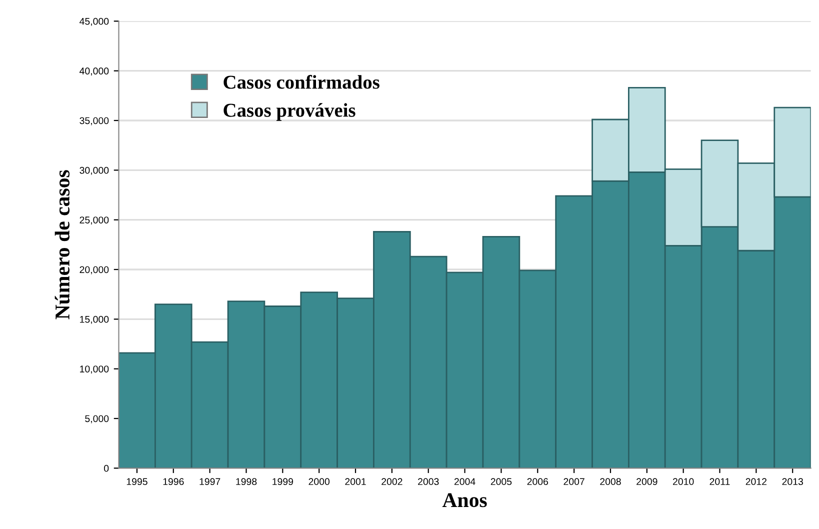 The image size is (819, 529). What do you see at coordinates (574, 482) in the screenshot?
I see `x-tick-label: 2007` at bounding box center [574, 482].